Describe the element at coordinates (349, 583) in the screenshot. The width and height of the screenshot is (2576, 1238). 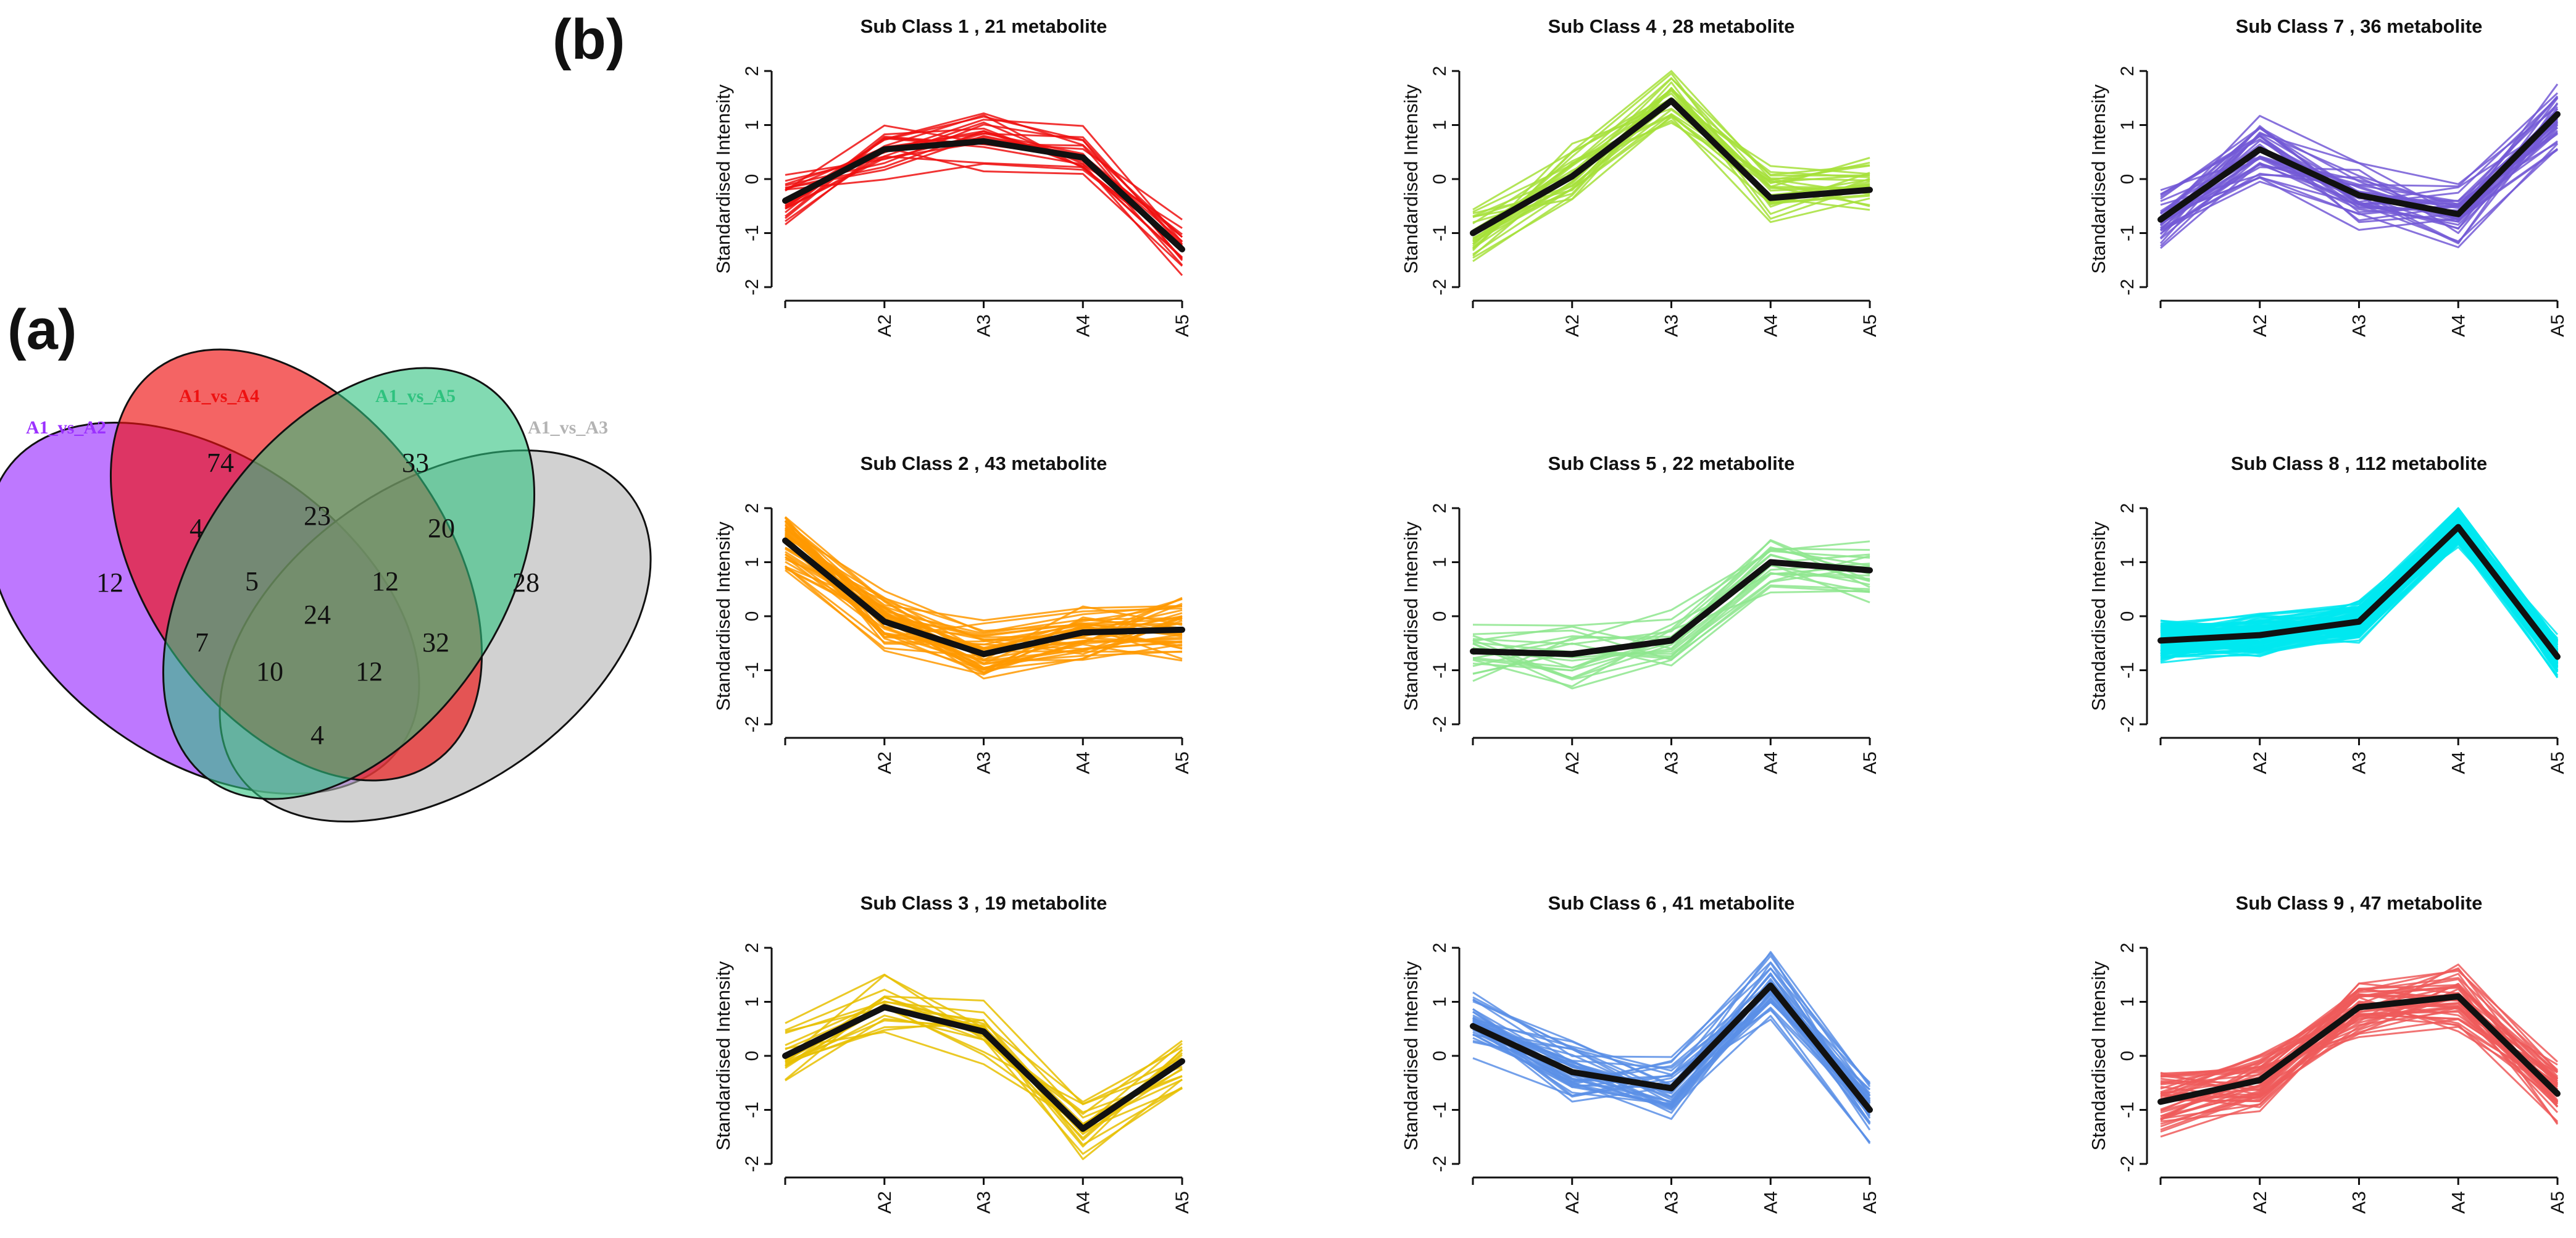
I see `venn-set-a1-vs-a5` at that location.